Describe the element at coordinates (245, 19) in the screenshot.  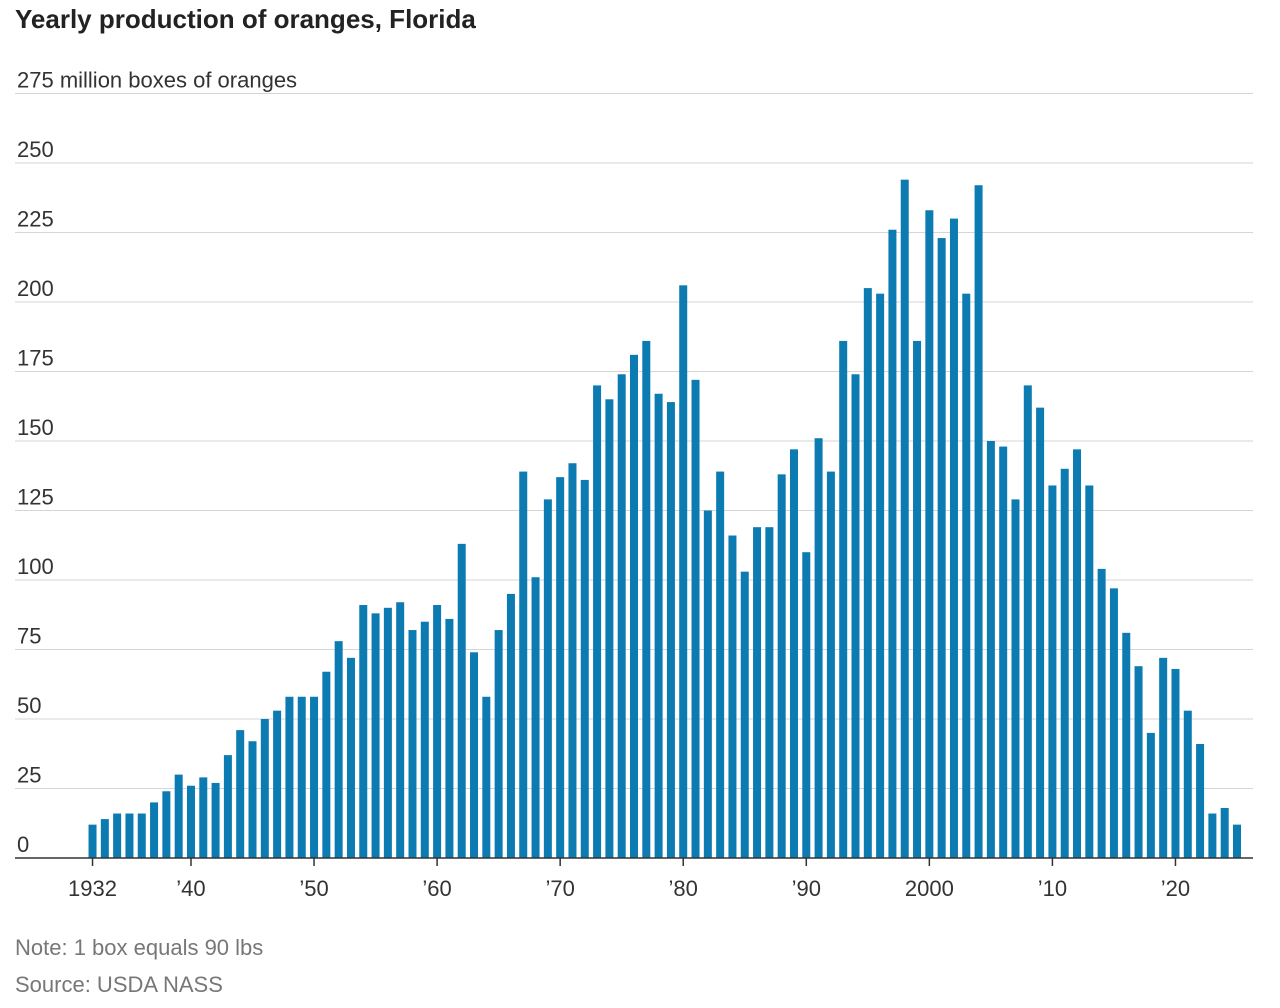
I see `chart-title: Yearly production of oranges, Florida` at that location.